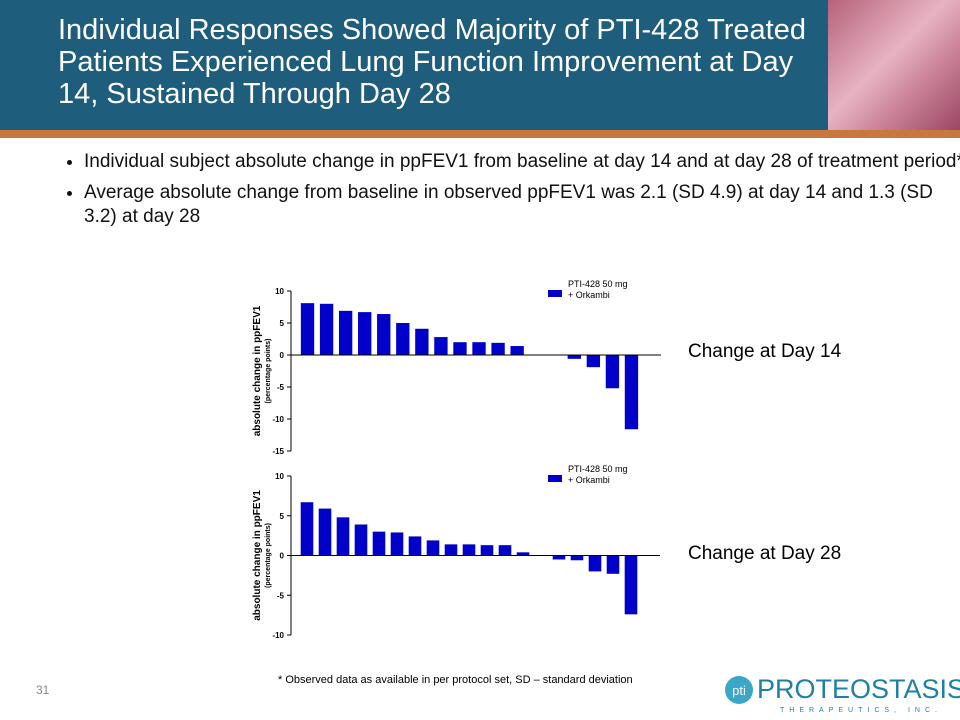 The height and width of the screenshot is (720, 960). Describe the element at coordinates (480, 134) in the screenshot. I see `header-rule` at that location.